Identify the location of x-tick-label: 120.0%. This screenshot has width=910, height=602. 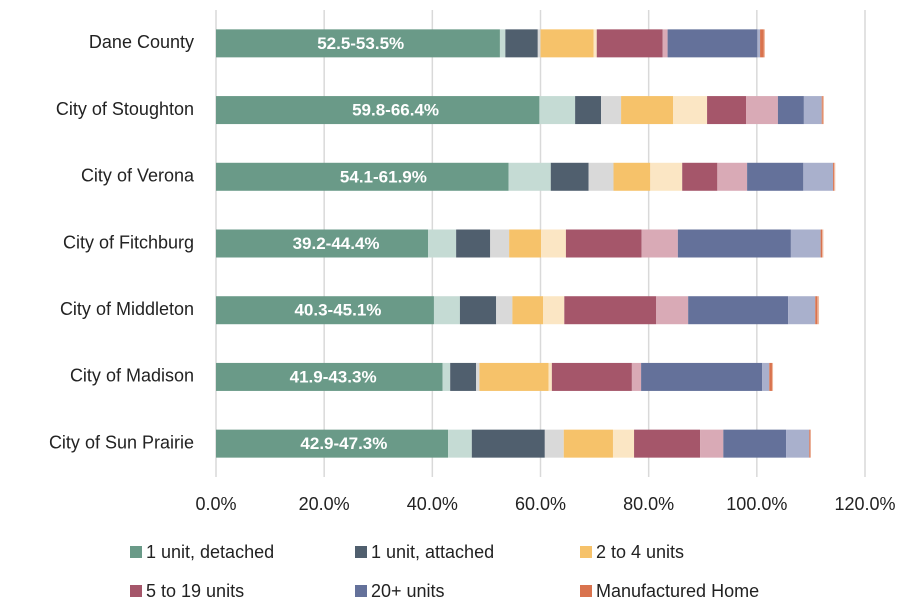
(864, 504).